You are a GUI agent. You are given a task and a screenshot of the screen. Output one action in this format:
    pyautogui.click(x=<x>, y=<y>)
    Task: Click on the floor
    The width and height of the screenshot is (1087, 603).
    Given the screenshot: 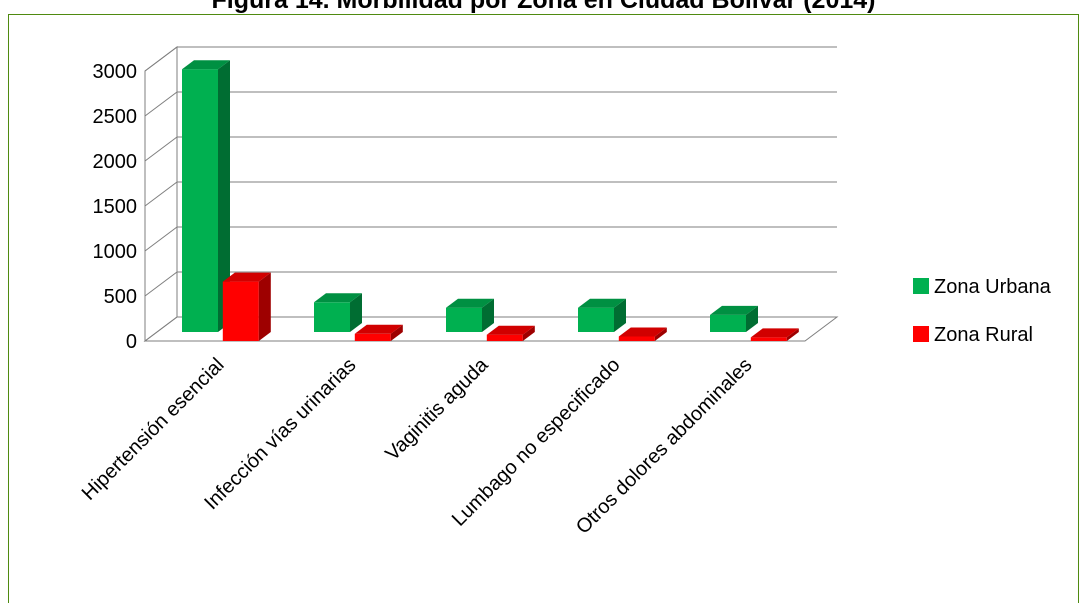 What is the action you would take?
    pyautogui.click(x=491, y=329)
    